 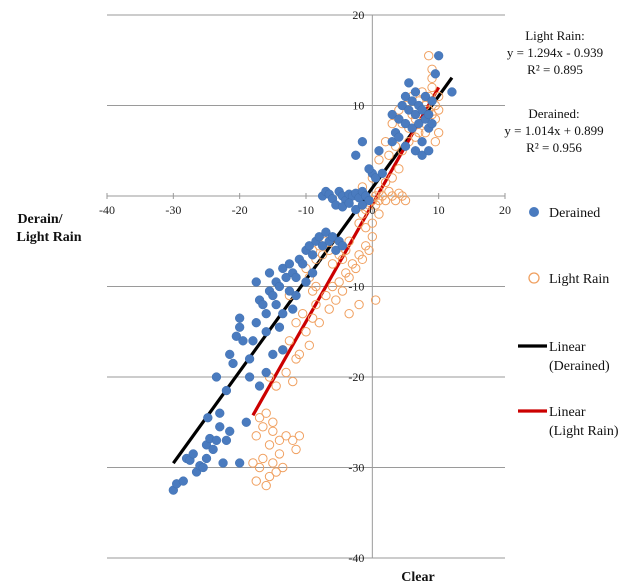 What do you see at coordinates (555, 35) in the screenshot?
I see `light-rain-equation-title: Light Rain:` at bounding box center [555, 35].